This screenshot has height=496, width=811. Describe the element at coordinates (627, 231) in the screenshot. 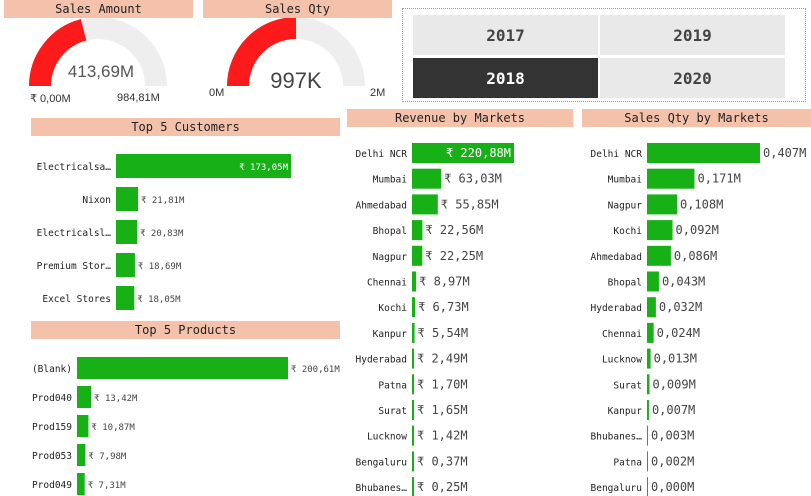

I see `category-label: Kochi` at that location.